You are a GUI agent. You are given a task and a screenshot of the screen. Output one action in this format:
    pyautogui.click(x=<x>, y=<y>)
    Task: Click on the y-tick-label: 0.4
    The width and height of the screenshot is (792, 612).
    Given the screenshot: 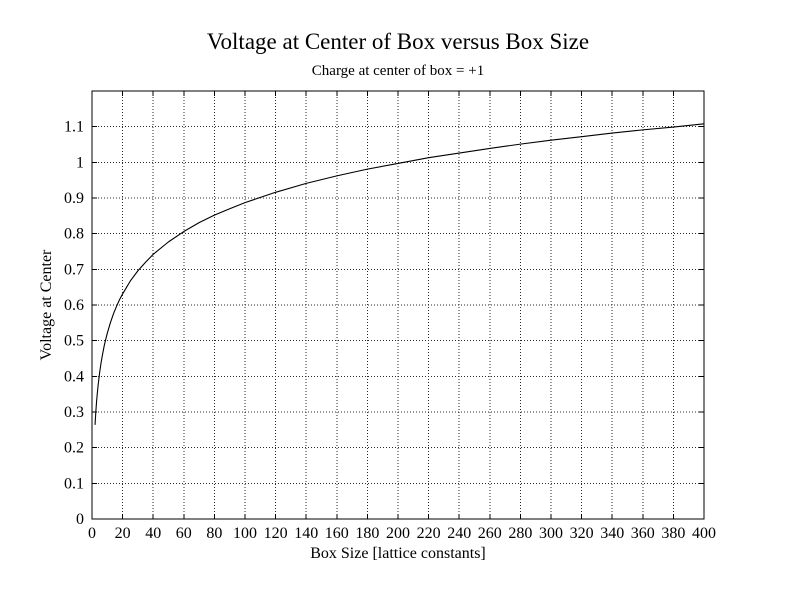 What is the action you would take?
    pyautogui.click(x=74, y=376)
    